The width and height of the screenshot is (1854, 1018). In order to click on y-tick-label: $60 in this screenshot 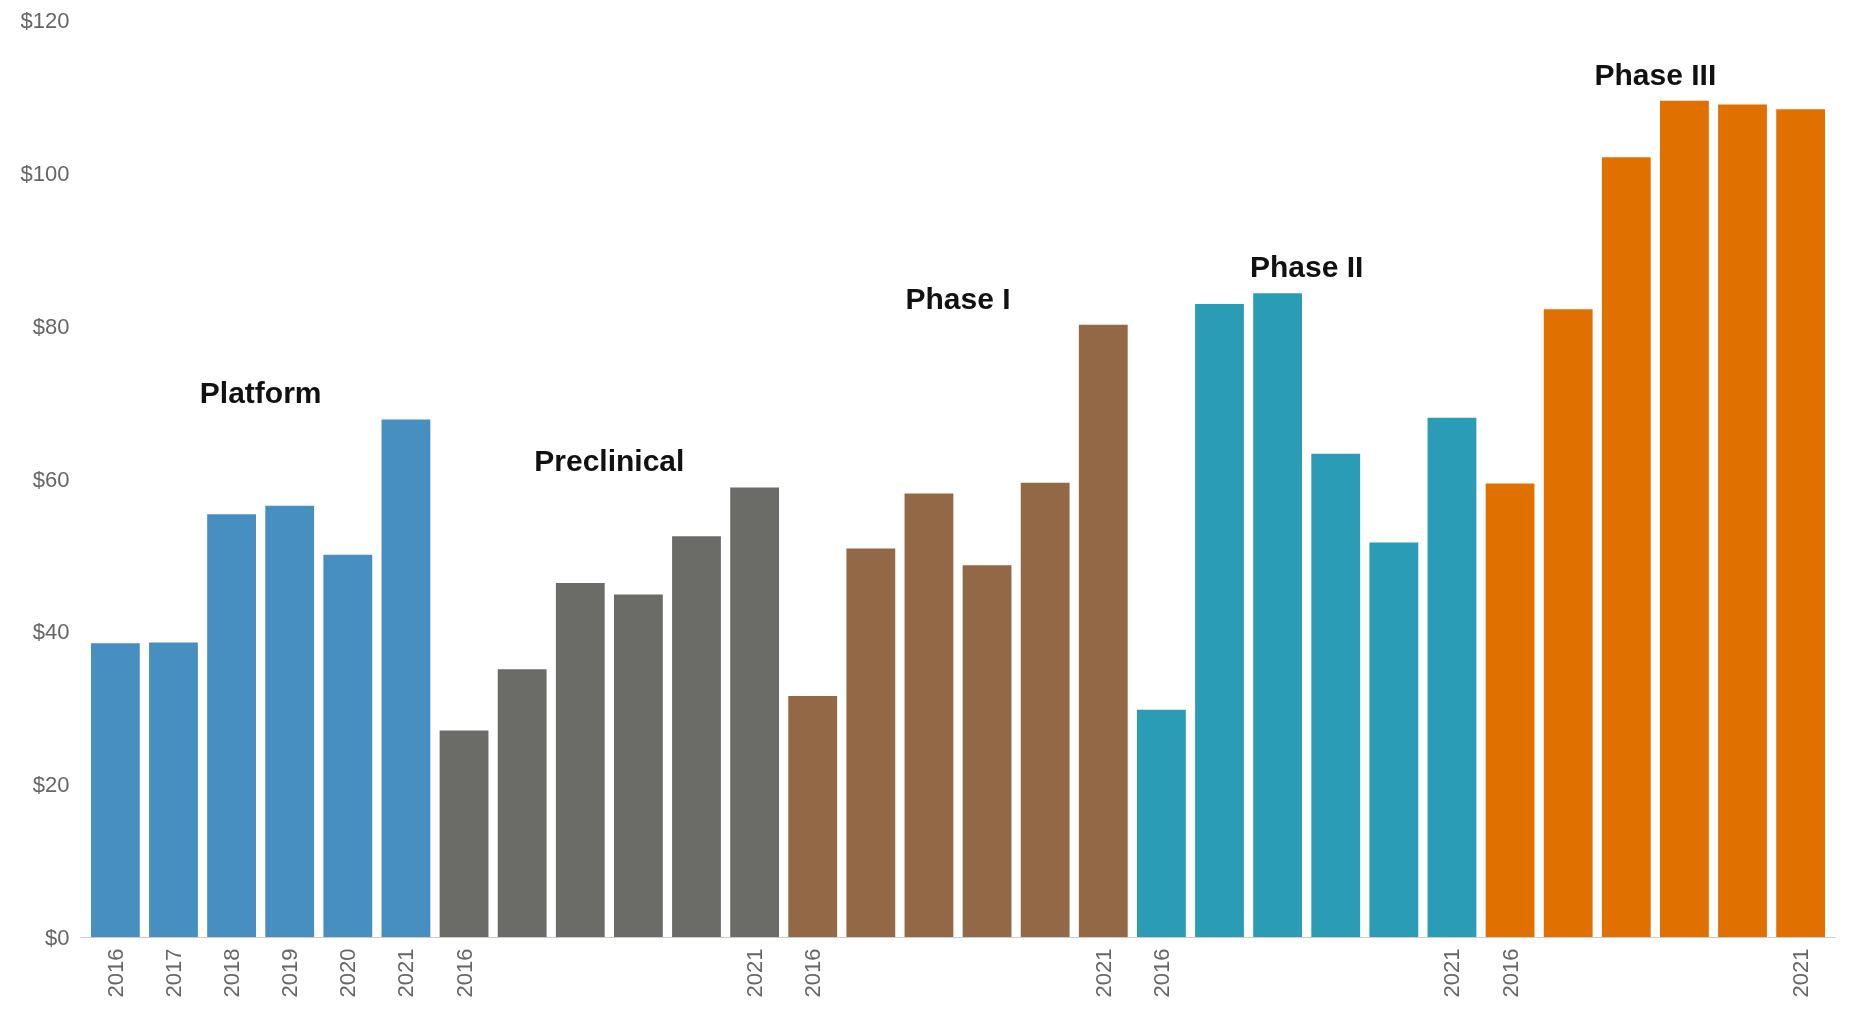, I will do `click(51, 479)`.